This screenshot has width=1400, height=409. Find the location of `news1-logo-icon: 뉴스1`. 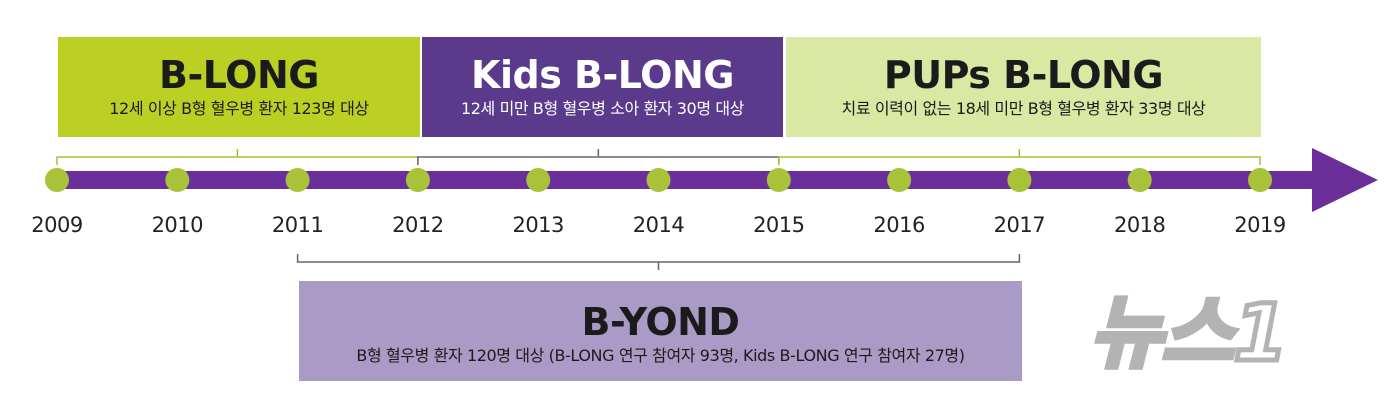

news1-logo-icon: 뉴스1 is located at coordinates (1190, 334).